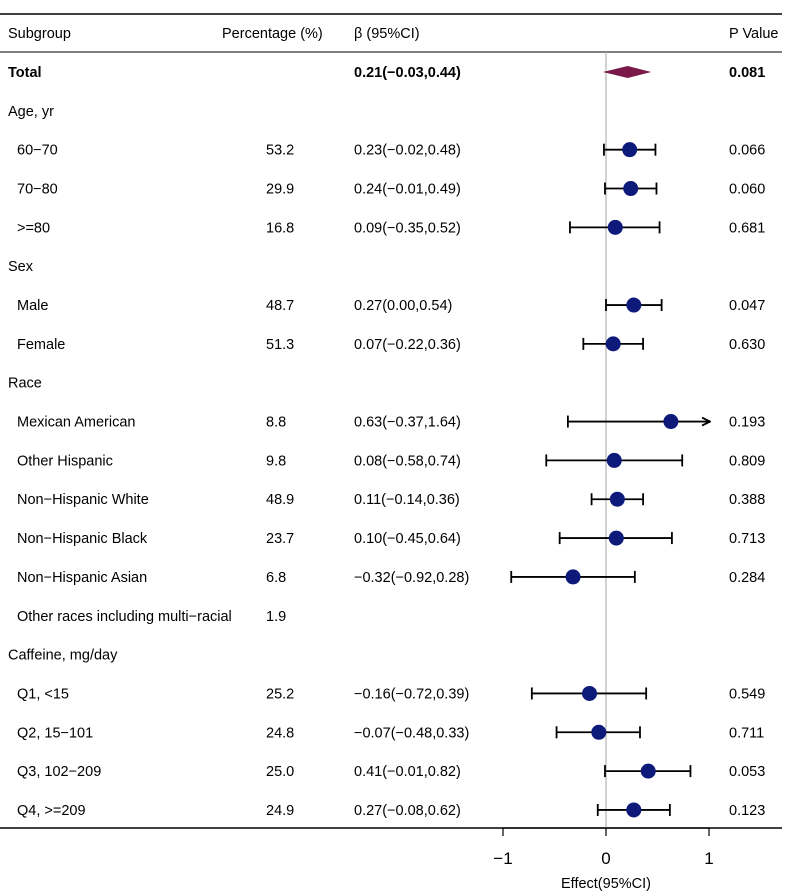  What do you see at coordinates (280, 772) in the screenshot?
I see `percentage-cell: 25.0` at bounding box center [280, 772].